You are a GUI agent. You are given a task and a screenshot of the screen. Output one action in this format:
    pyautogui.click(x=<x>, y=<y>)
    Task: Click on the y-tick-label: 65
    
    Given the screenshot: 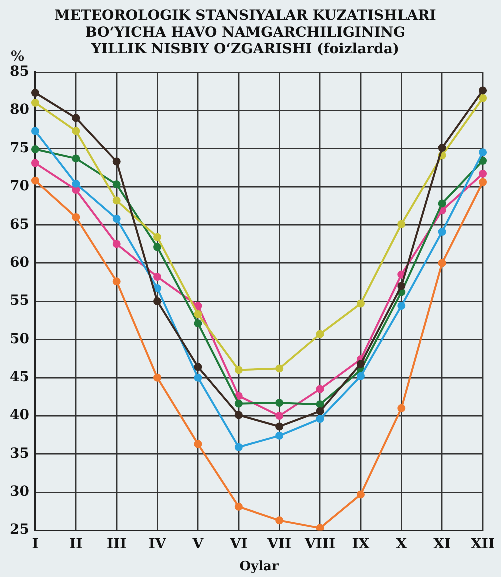 What is the action you would take?
    pyautogui.click(x=20, y=224)
    